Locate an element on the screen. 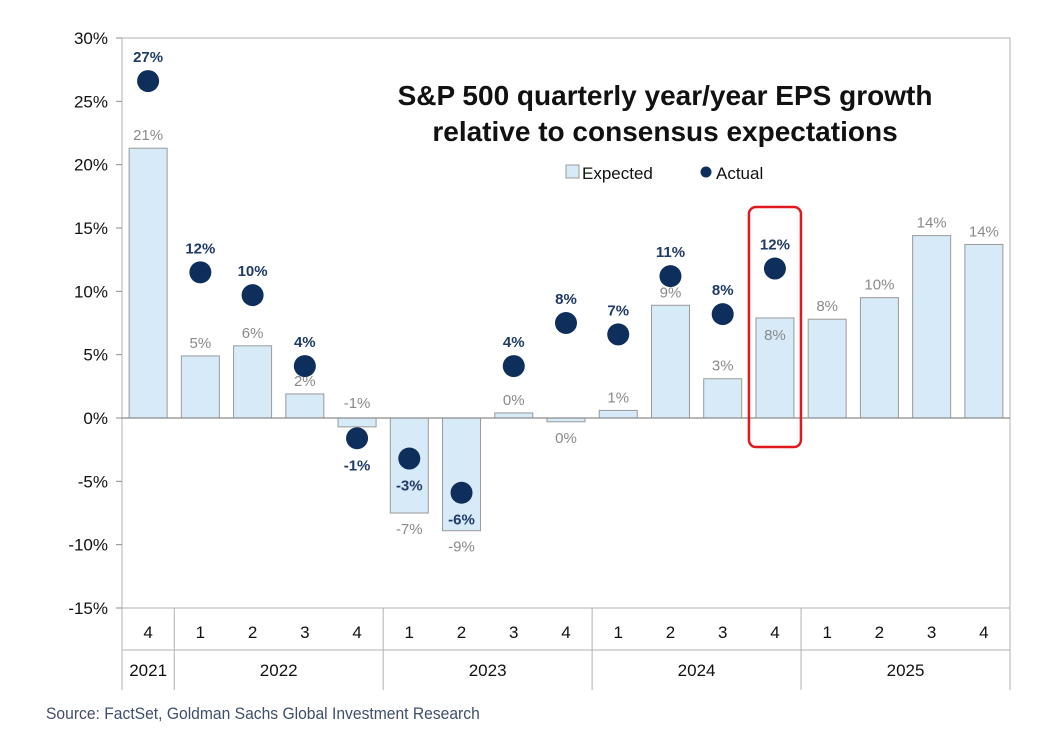 The image size is (1064, 756). y-tick-label: 10% is located at coordinates (91, 291).